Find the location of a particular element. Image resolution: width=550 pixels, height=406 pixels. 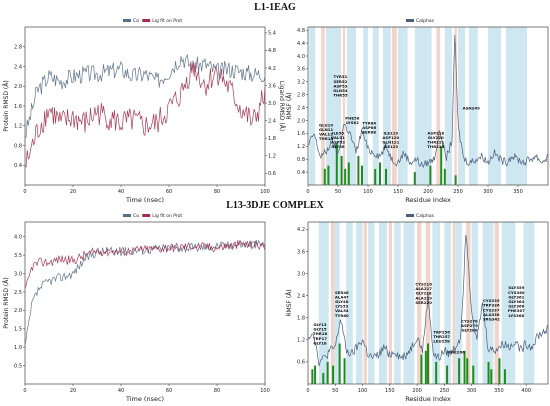

legend-label: Cα is located at coordinates (136, 21).